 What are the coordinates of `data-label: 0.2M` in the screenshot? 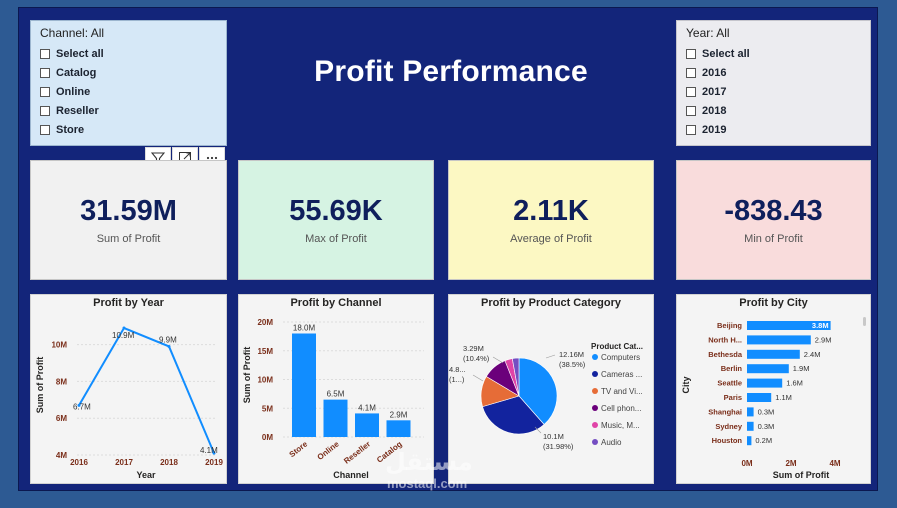 It's located at (763, 440).